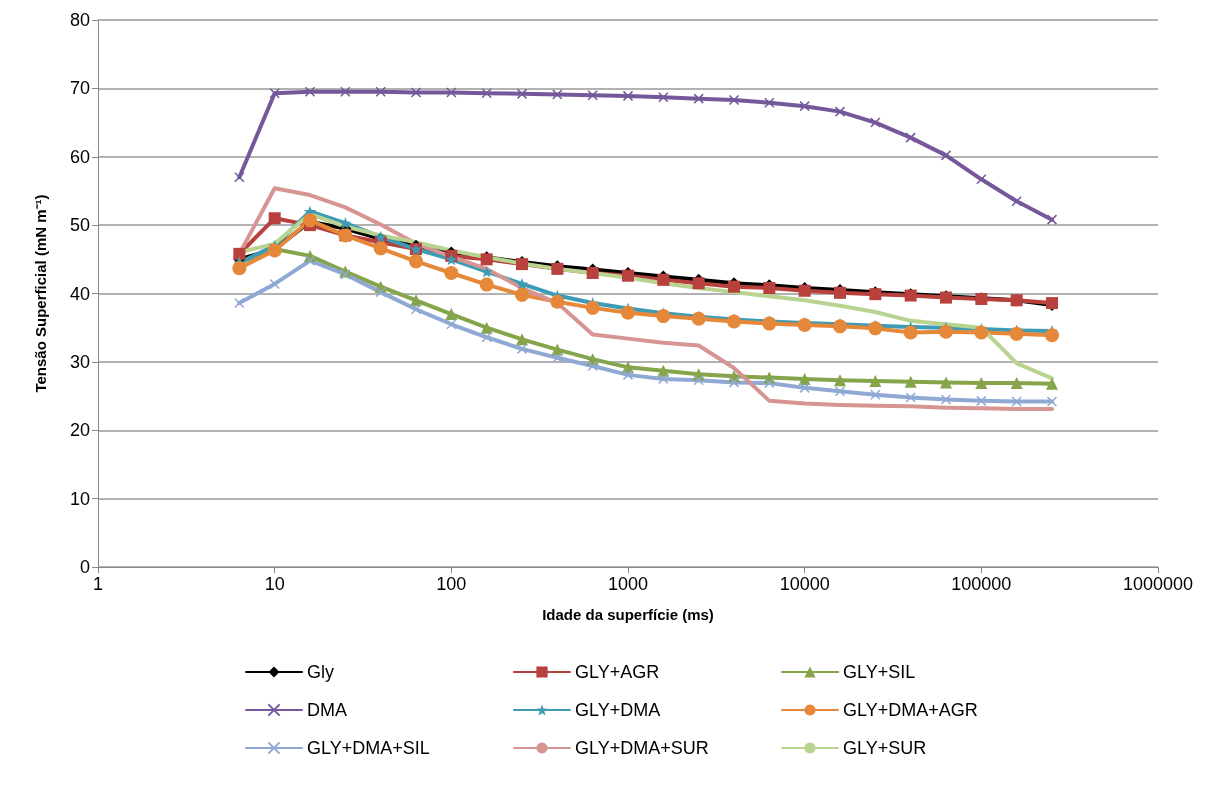 This screenshot has height=803, width=1217. I want to click on y-tick-label: 30, so click(79, 361).